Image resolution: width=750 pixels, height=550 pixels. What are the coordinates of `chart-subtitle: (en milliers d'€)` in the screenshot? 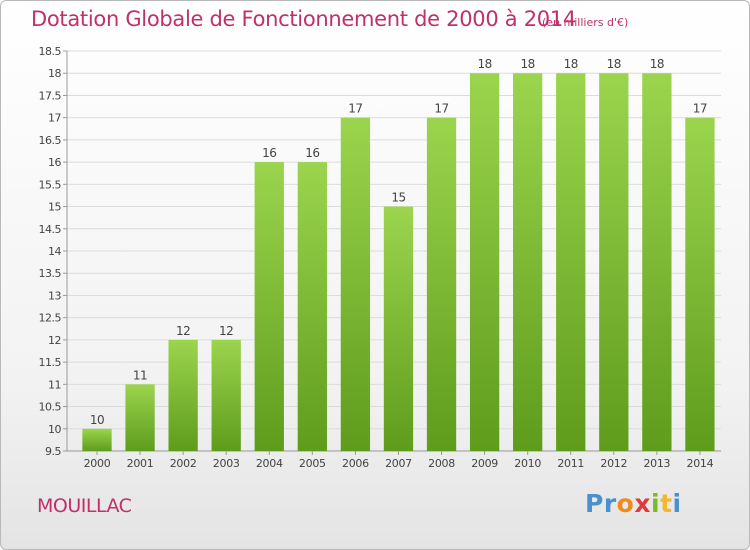 It's located at (585, 22).